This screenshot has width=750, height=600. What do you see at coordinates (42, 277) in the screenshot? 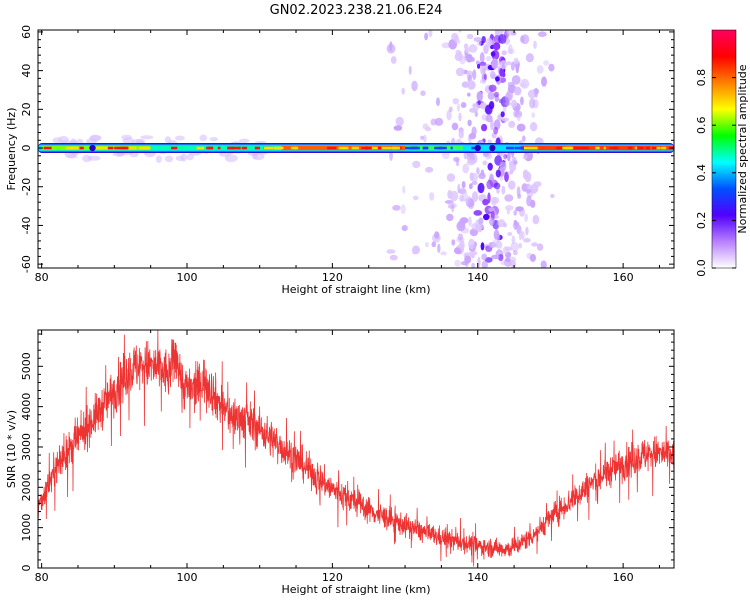
I see `spectrogram-xtick-label: 80` at bounding box center [42, 277].